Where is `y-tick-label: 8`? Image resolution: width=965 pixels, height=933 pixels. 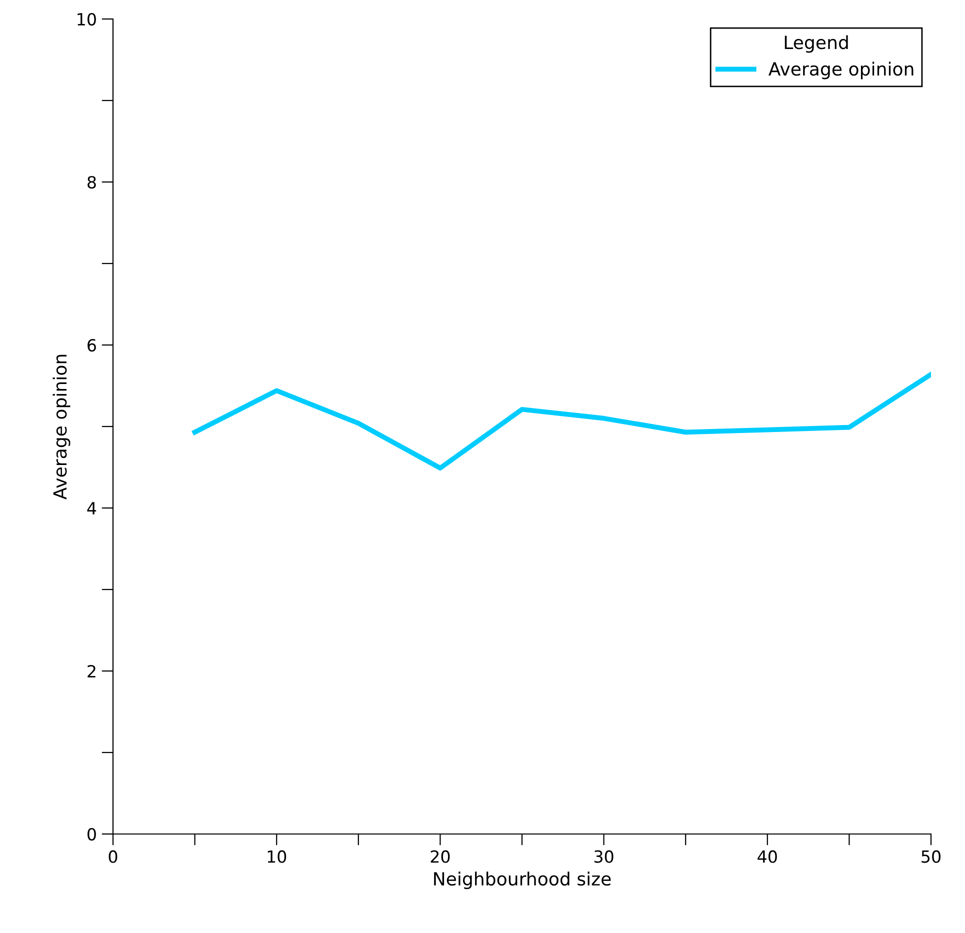
y-tick-label: 8 is located at coordinates (92, 182).